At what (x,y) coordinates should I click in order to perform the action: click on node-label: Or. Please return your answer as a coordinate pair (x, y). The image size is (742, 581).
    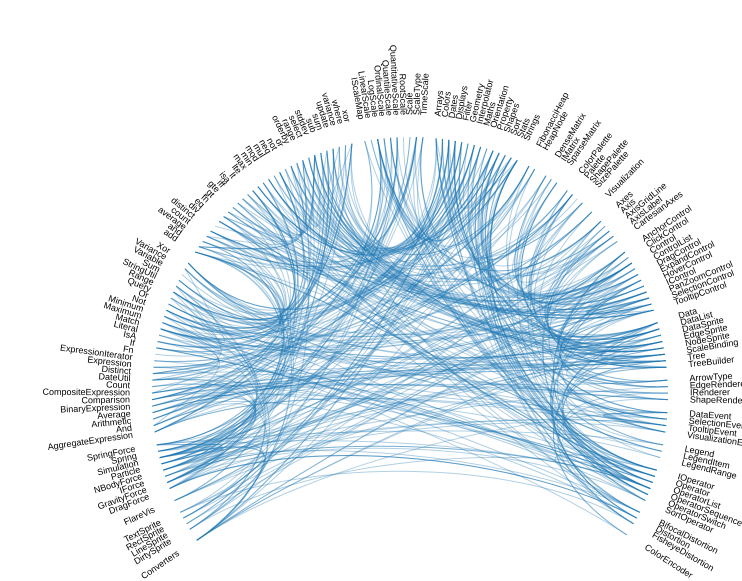
    Looking at the image, I should click on (143, 294).